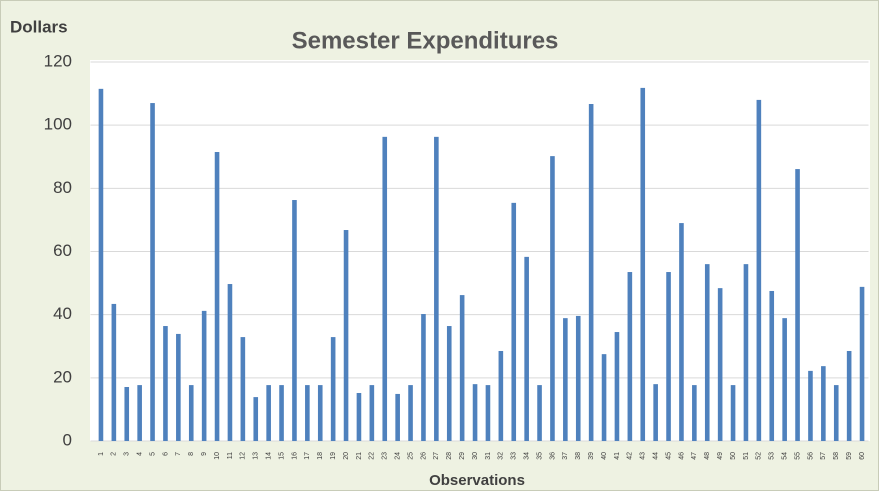  What do you see at coordinates (425, 40) in the screenshot?
I see `chart-title: Semester Expenditures` at bounding box center [425, 40].